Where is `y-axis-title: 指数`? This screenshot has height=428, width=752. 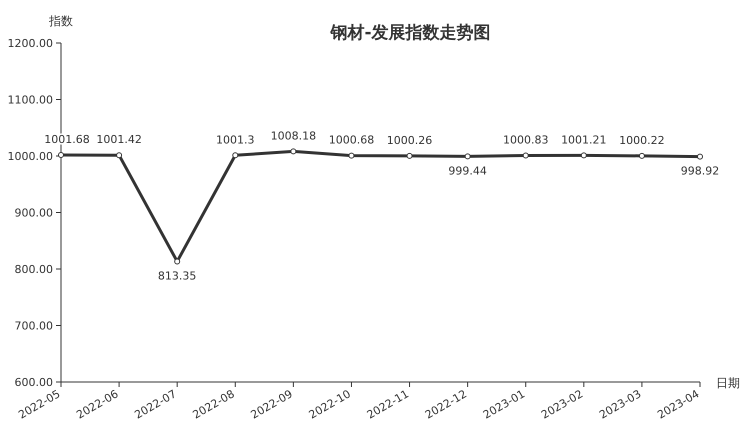
y-axis-title: 指数 is located at coordinates (60, 21).